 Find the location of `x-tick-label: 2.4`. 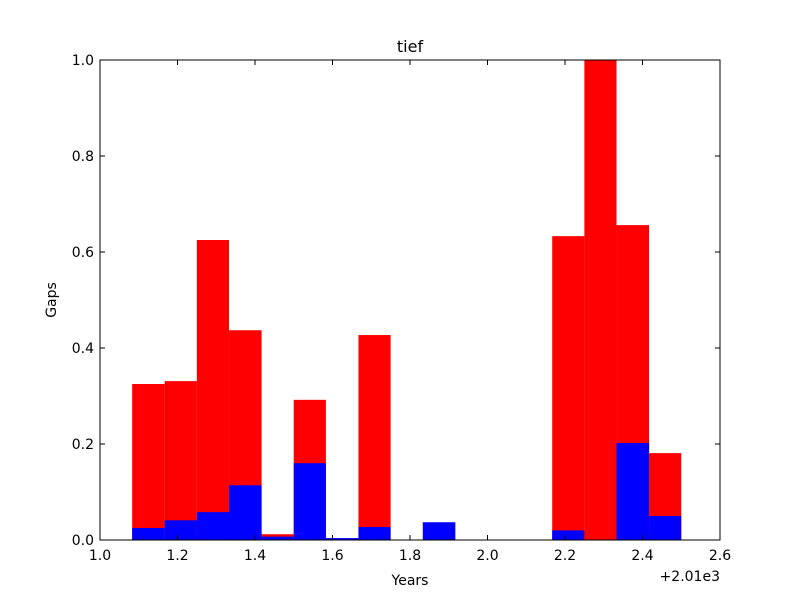

x-tick-label: 2.4 is located at coordinates (642, 556).